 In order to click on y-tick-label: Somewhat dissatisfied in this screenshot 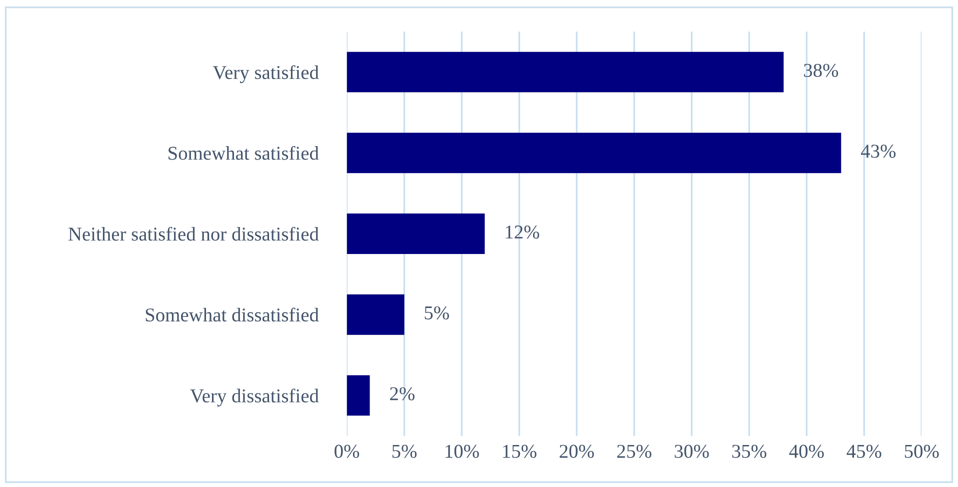, I will do `click(232, 315)`.